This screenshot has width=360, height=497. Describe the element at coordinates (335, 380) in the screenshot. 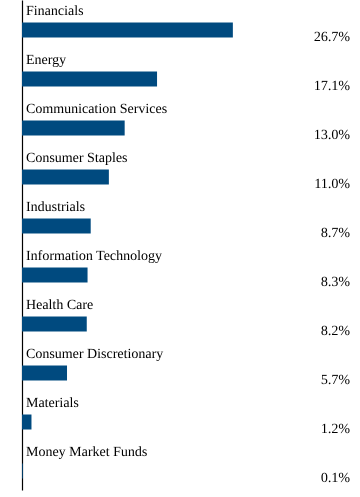

I see `data-label: 5.7%` at that location.